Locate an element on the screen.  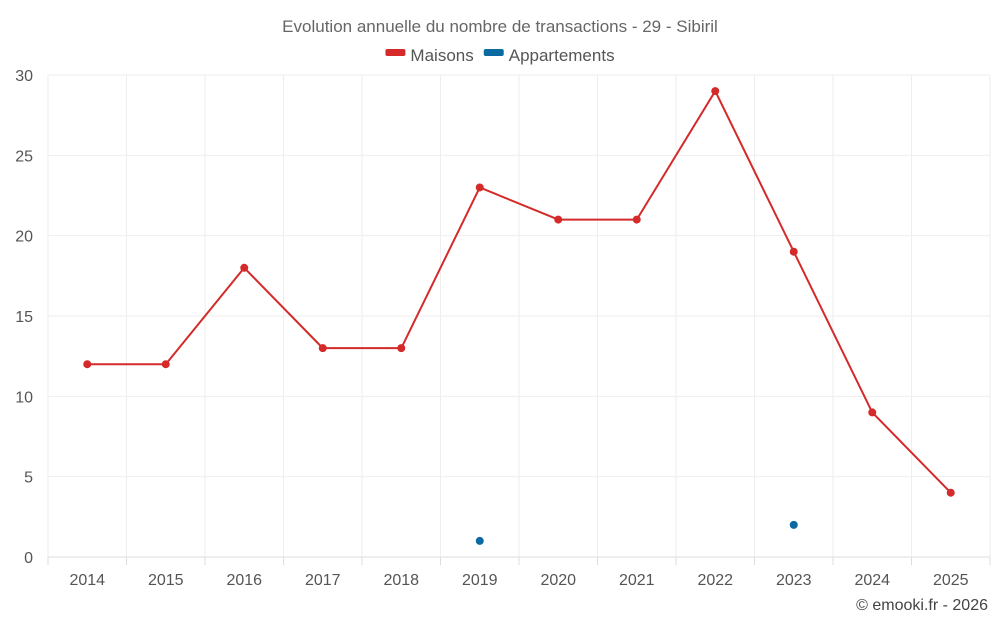
x-tick-label: 2017 is located at coordinates (323, 580).